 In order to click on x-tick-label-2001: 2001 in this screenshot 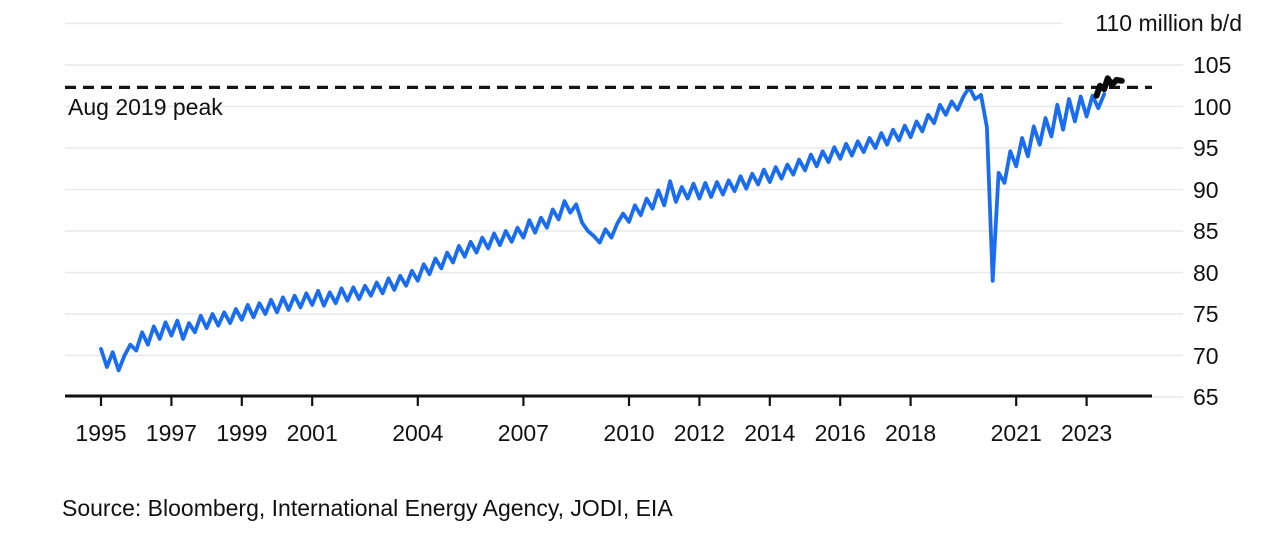, I will do `click(312, 433)`.